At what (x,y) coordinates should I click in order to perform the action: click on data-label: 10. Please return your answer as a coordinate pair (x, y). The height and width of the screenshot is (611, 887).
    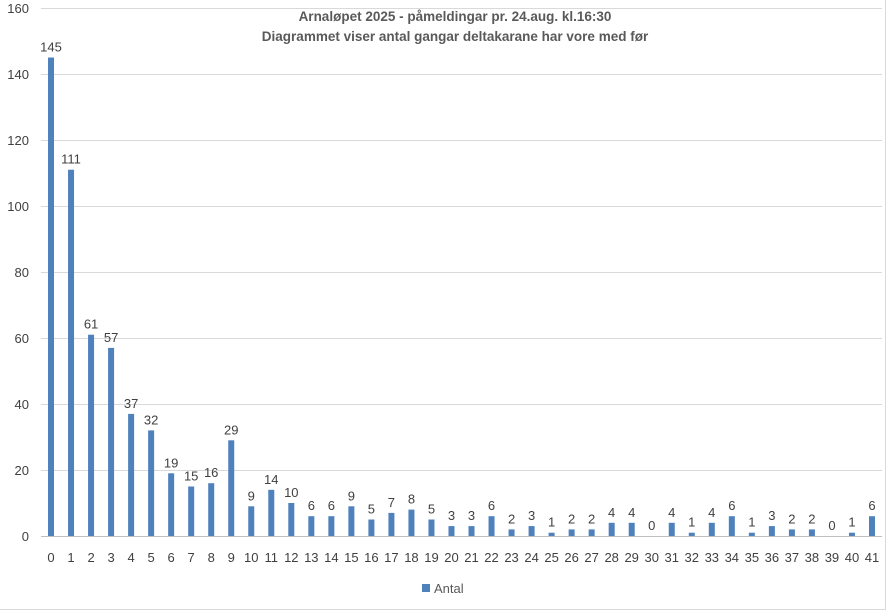
    Looking at the image, I should click on (291, 492).